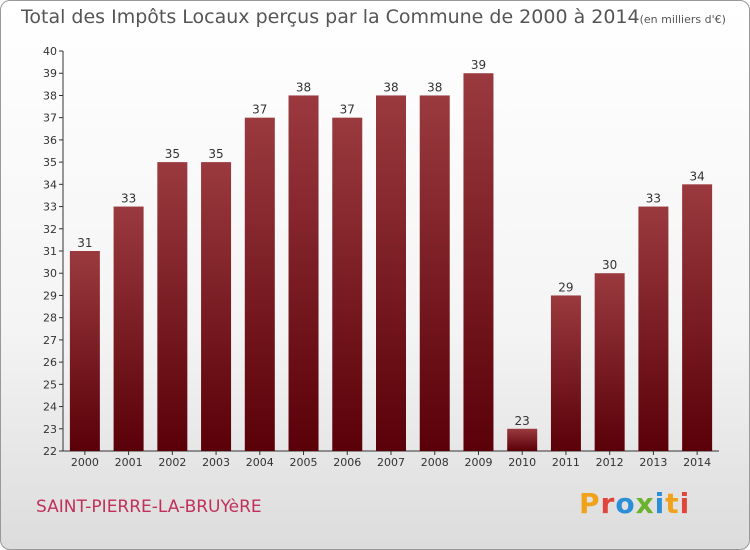 The image size is (750, 550). I want to click on x-tick-label: 2001, so click(129, 462).